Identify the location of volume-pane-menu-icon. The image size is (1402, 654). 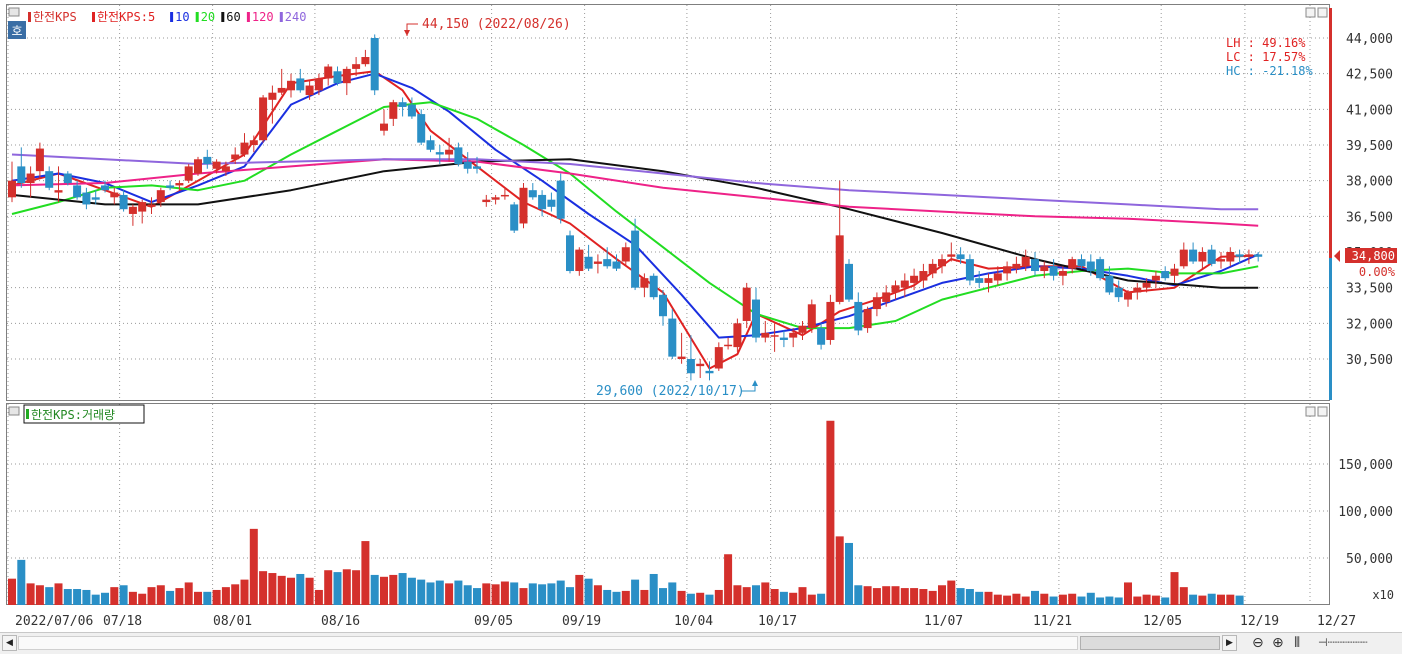
(14, 411).